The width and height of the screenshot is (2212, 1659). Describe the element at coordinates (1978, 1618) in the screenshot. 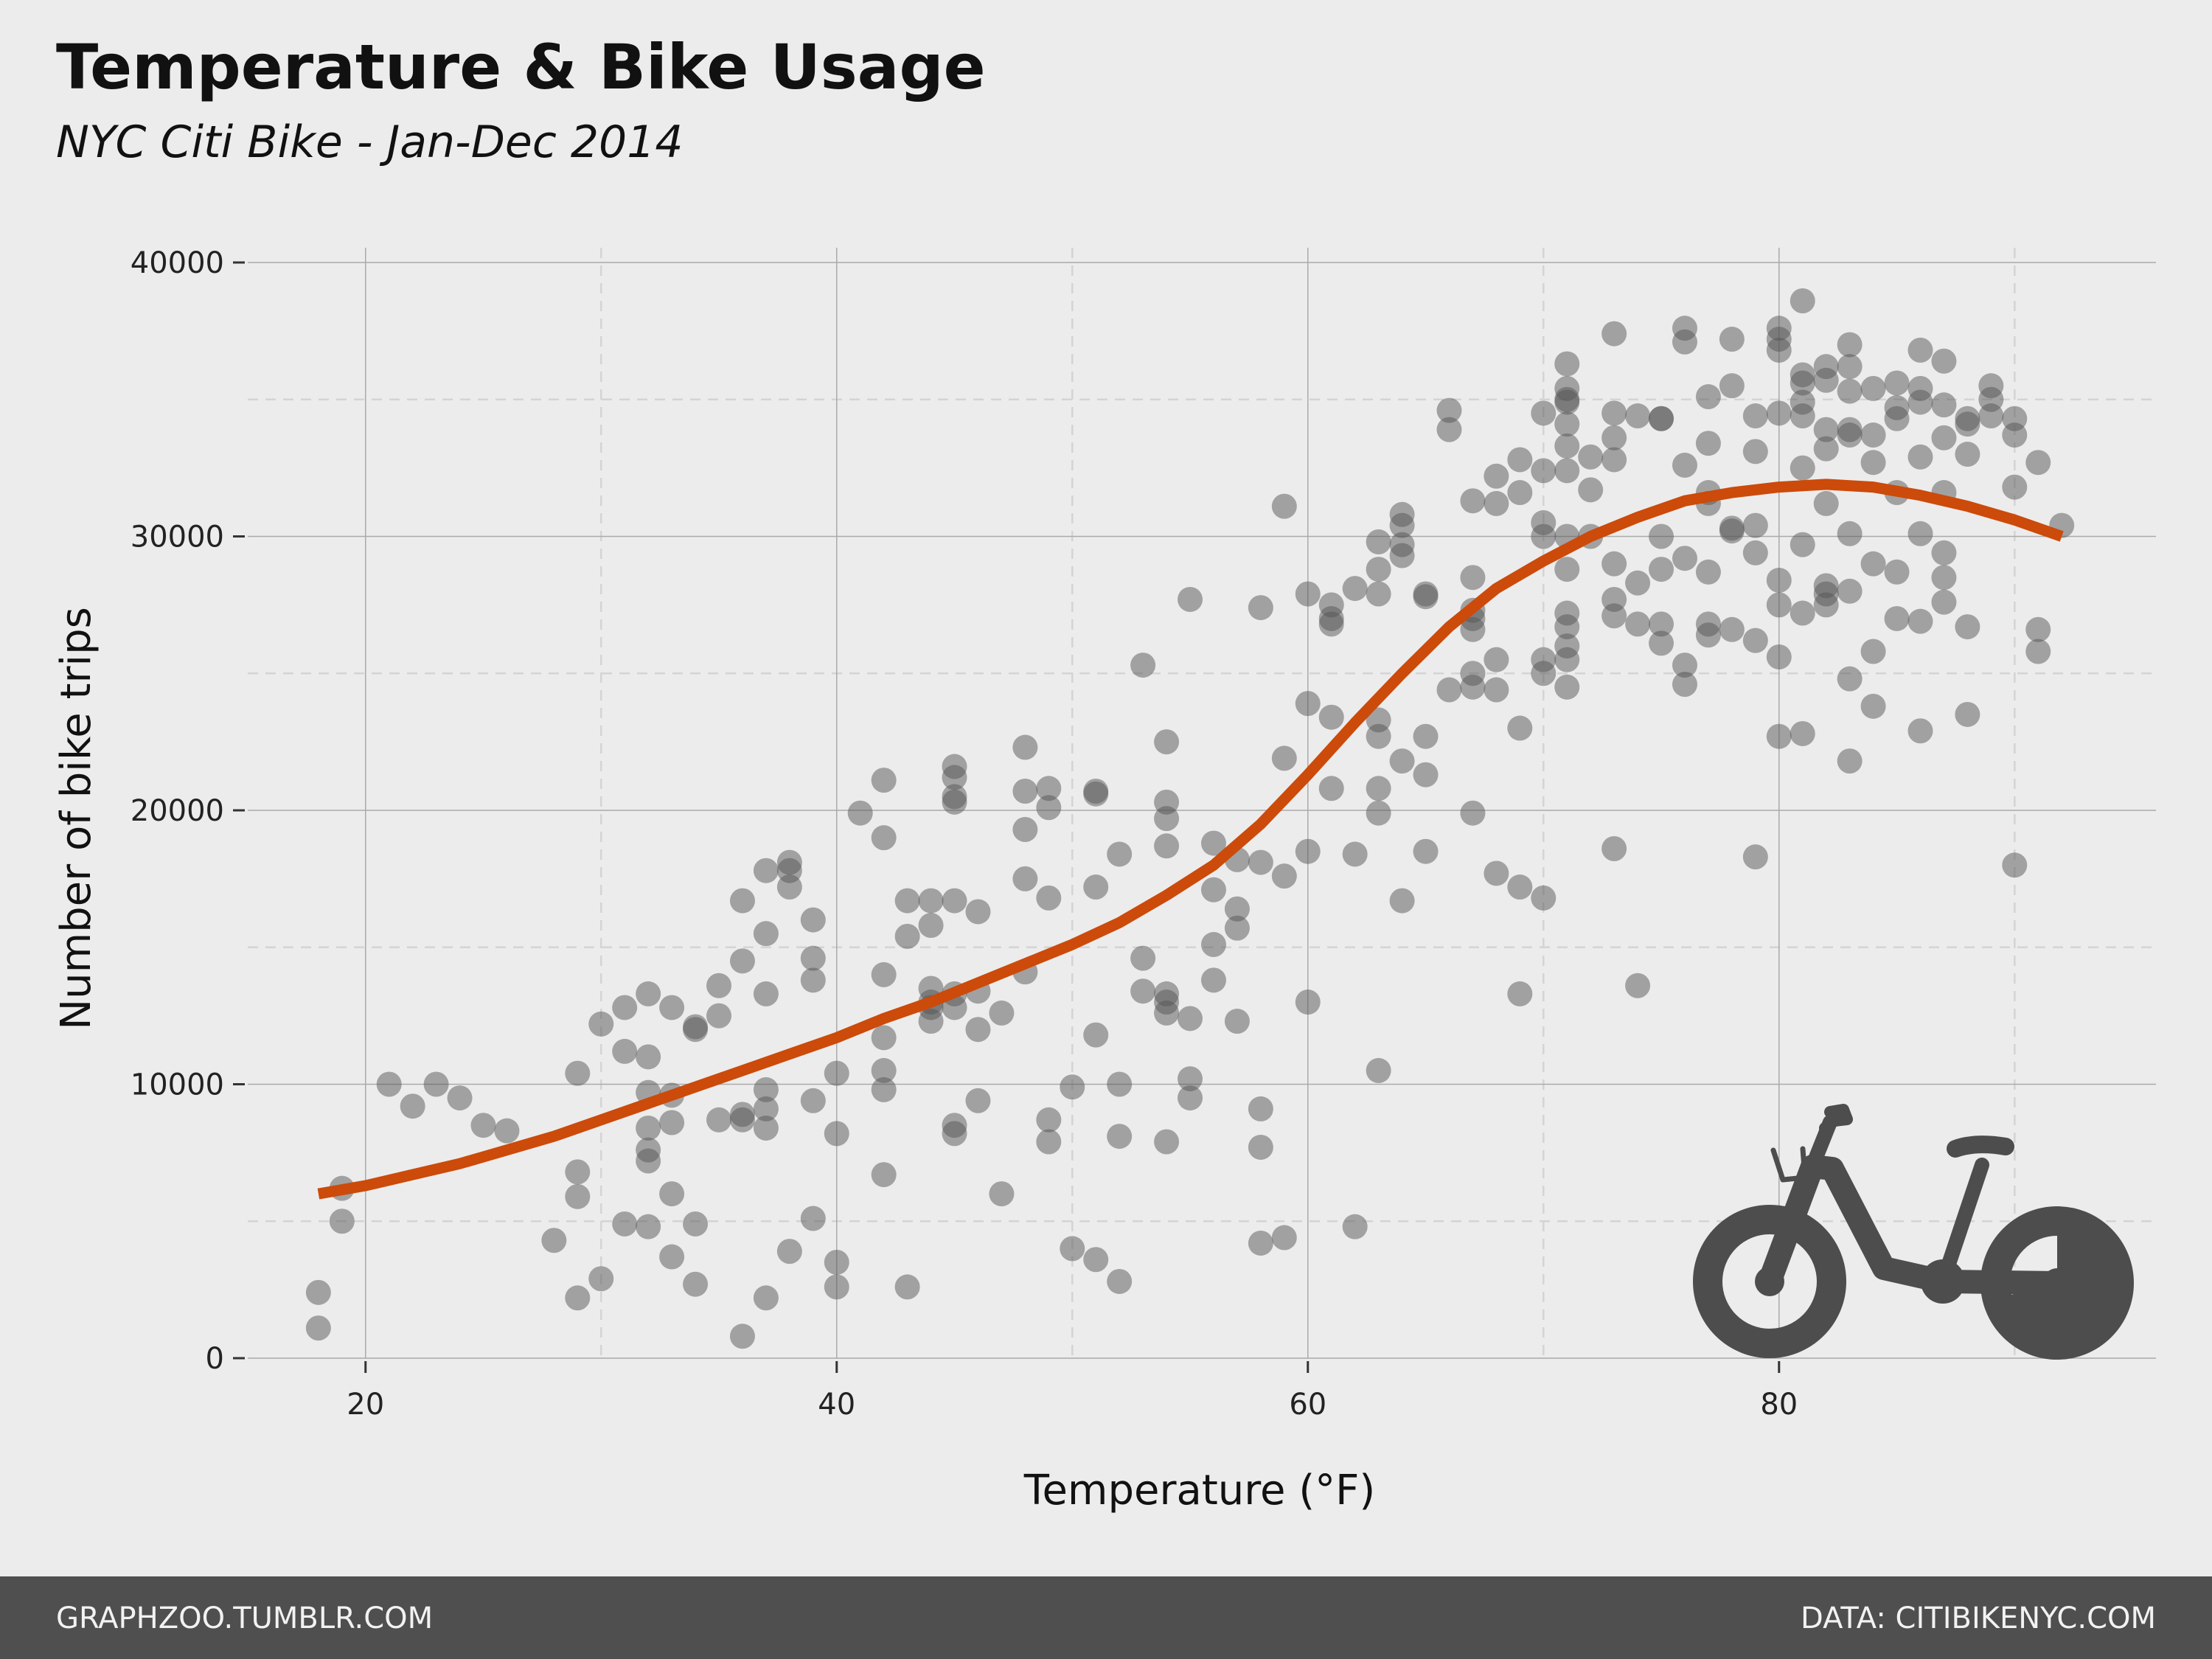

I see `footer-data-credit: DATA: CITIBIKENYC.COM` at that location.